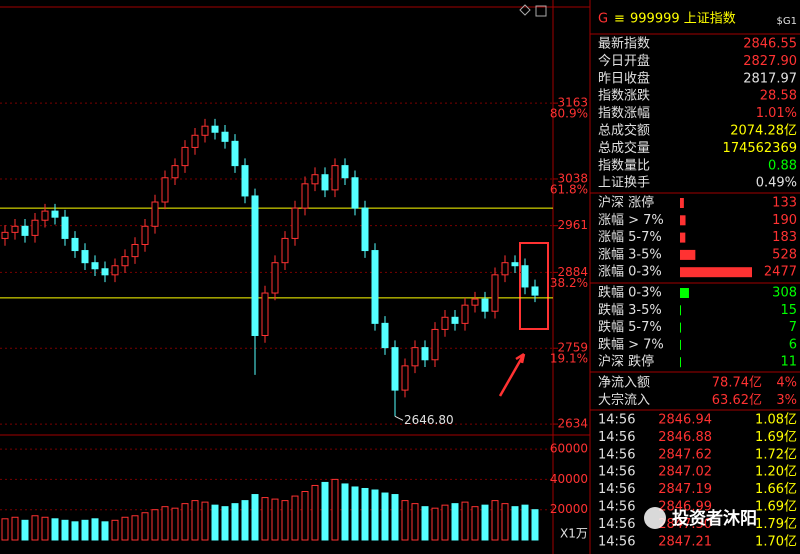  I want to click on quote-label: 今日开盘, so click(624, 61).